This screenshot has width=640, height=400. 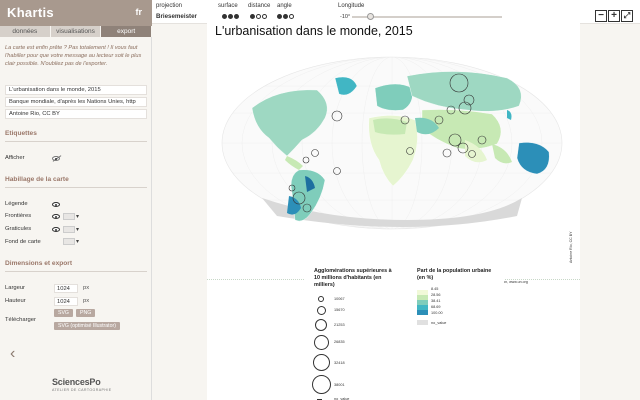 I want to click on download-svg-button: SVG, so click(x=63, y=313).